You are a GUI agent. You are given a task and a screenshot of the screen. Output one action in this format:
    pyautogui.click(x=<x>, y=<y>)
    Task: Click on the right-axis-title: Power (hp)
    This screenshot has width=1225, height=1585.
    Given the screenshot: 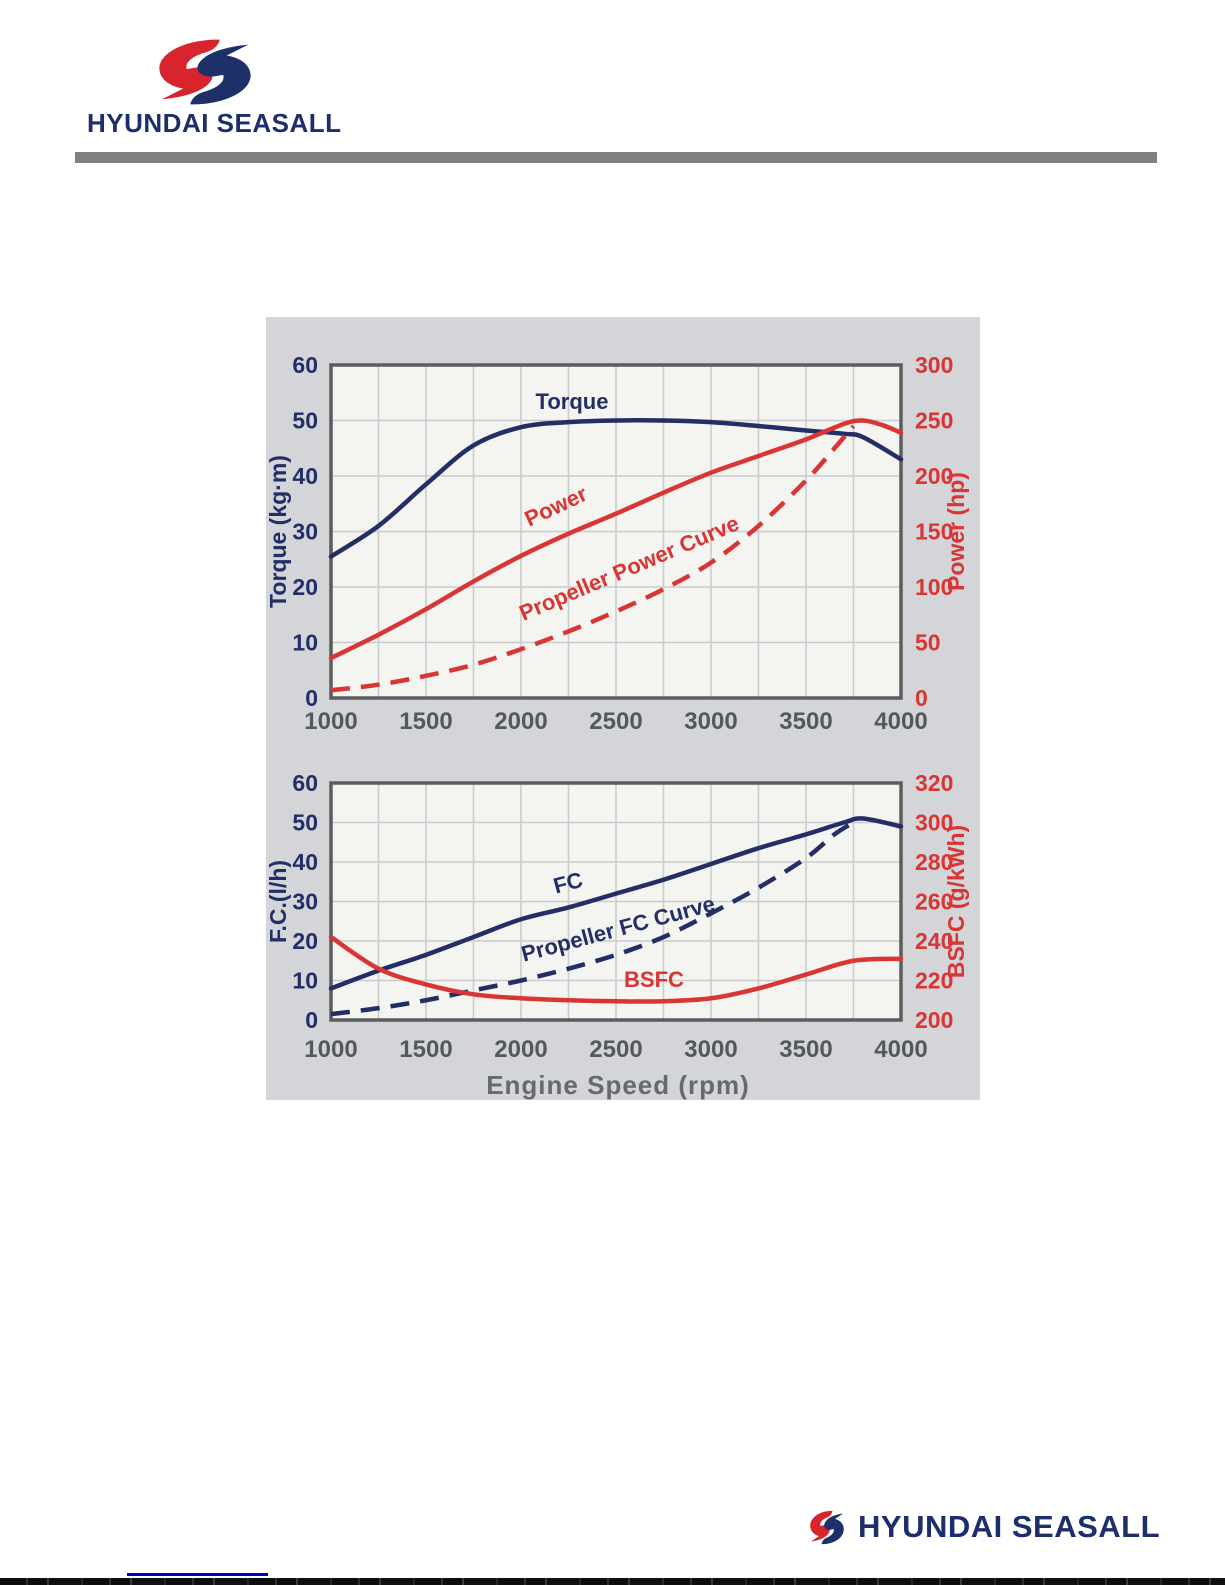 What is the action you would take?
    pyautogui.click(x=956, y=531)
    